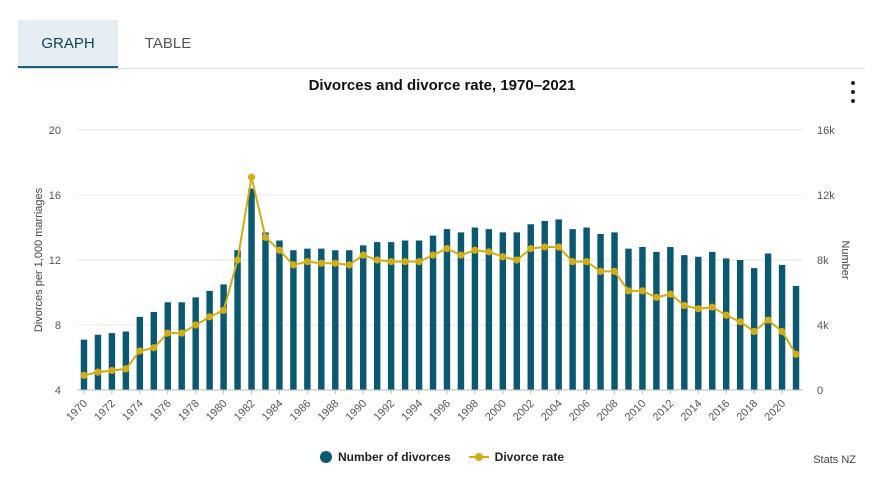  I want to click on x-tick-label: 2006, so click(580, 411).